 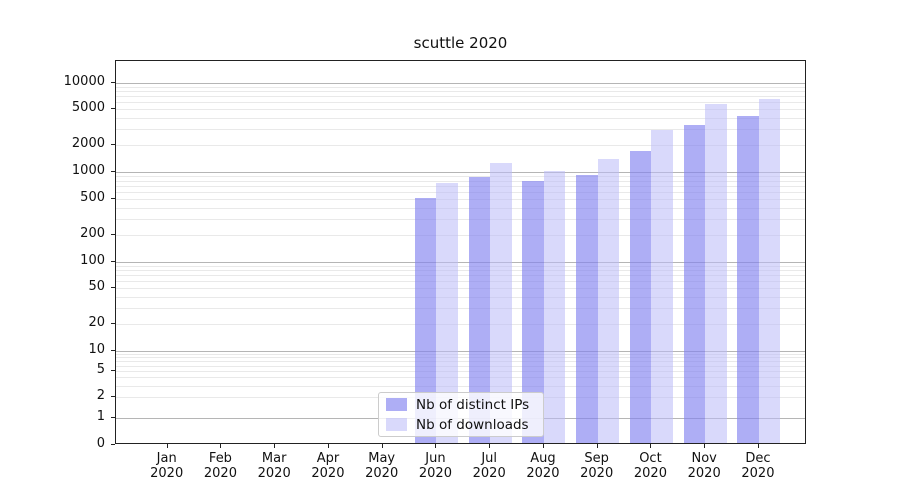 I want to click on legend-label-downloads: Nb of downloads, so click(x=472, y=424).